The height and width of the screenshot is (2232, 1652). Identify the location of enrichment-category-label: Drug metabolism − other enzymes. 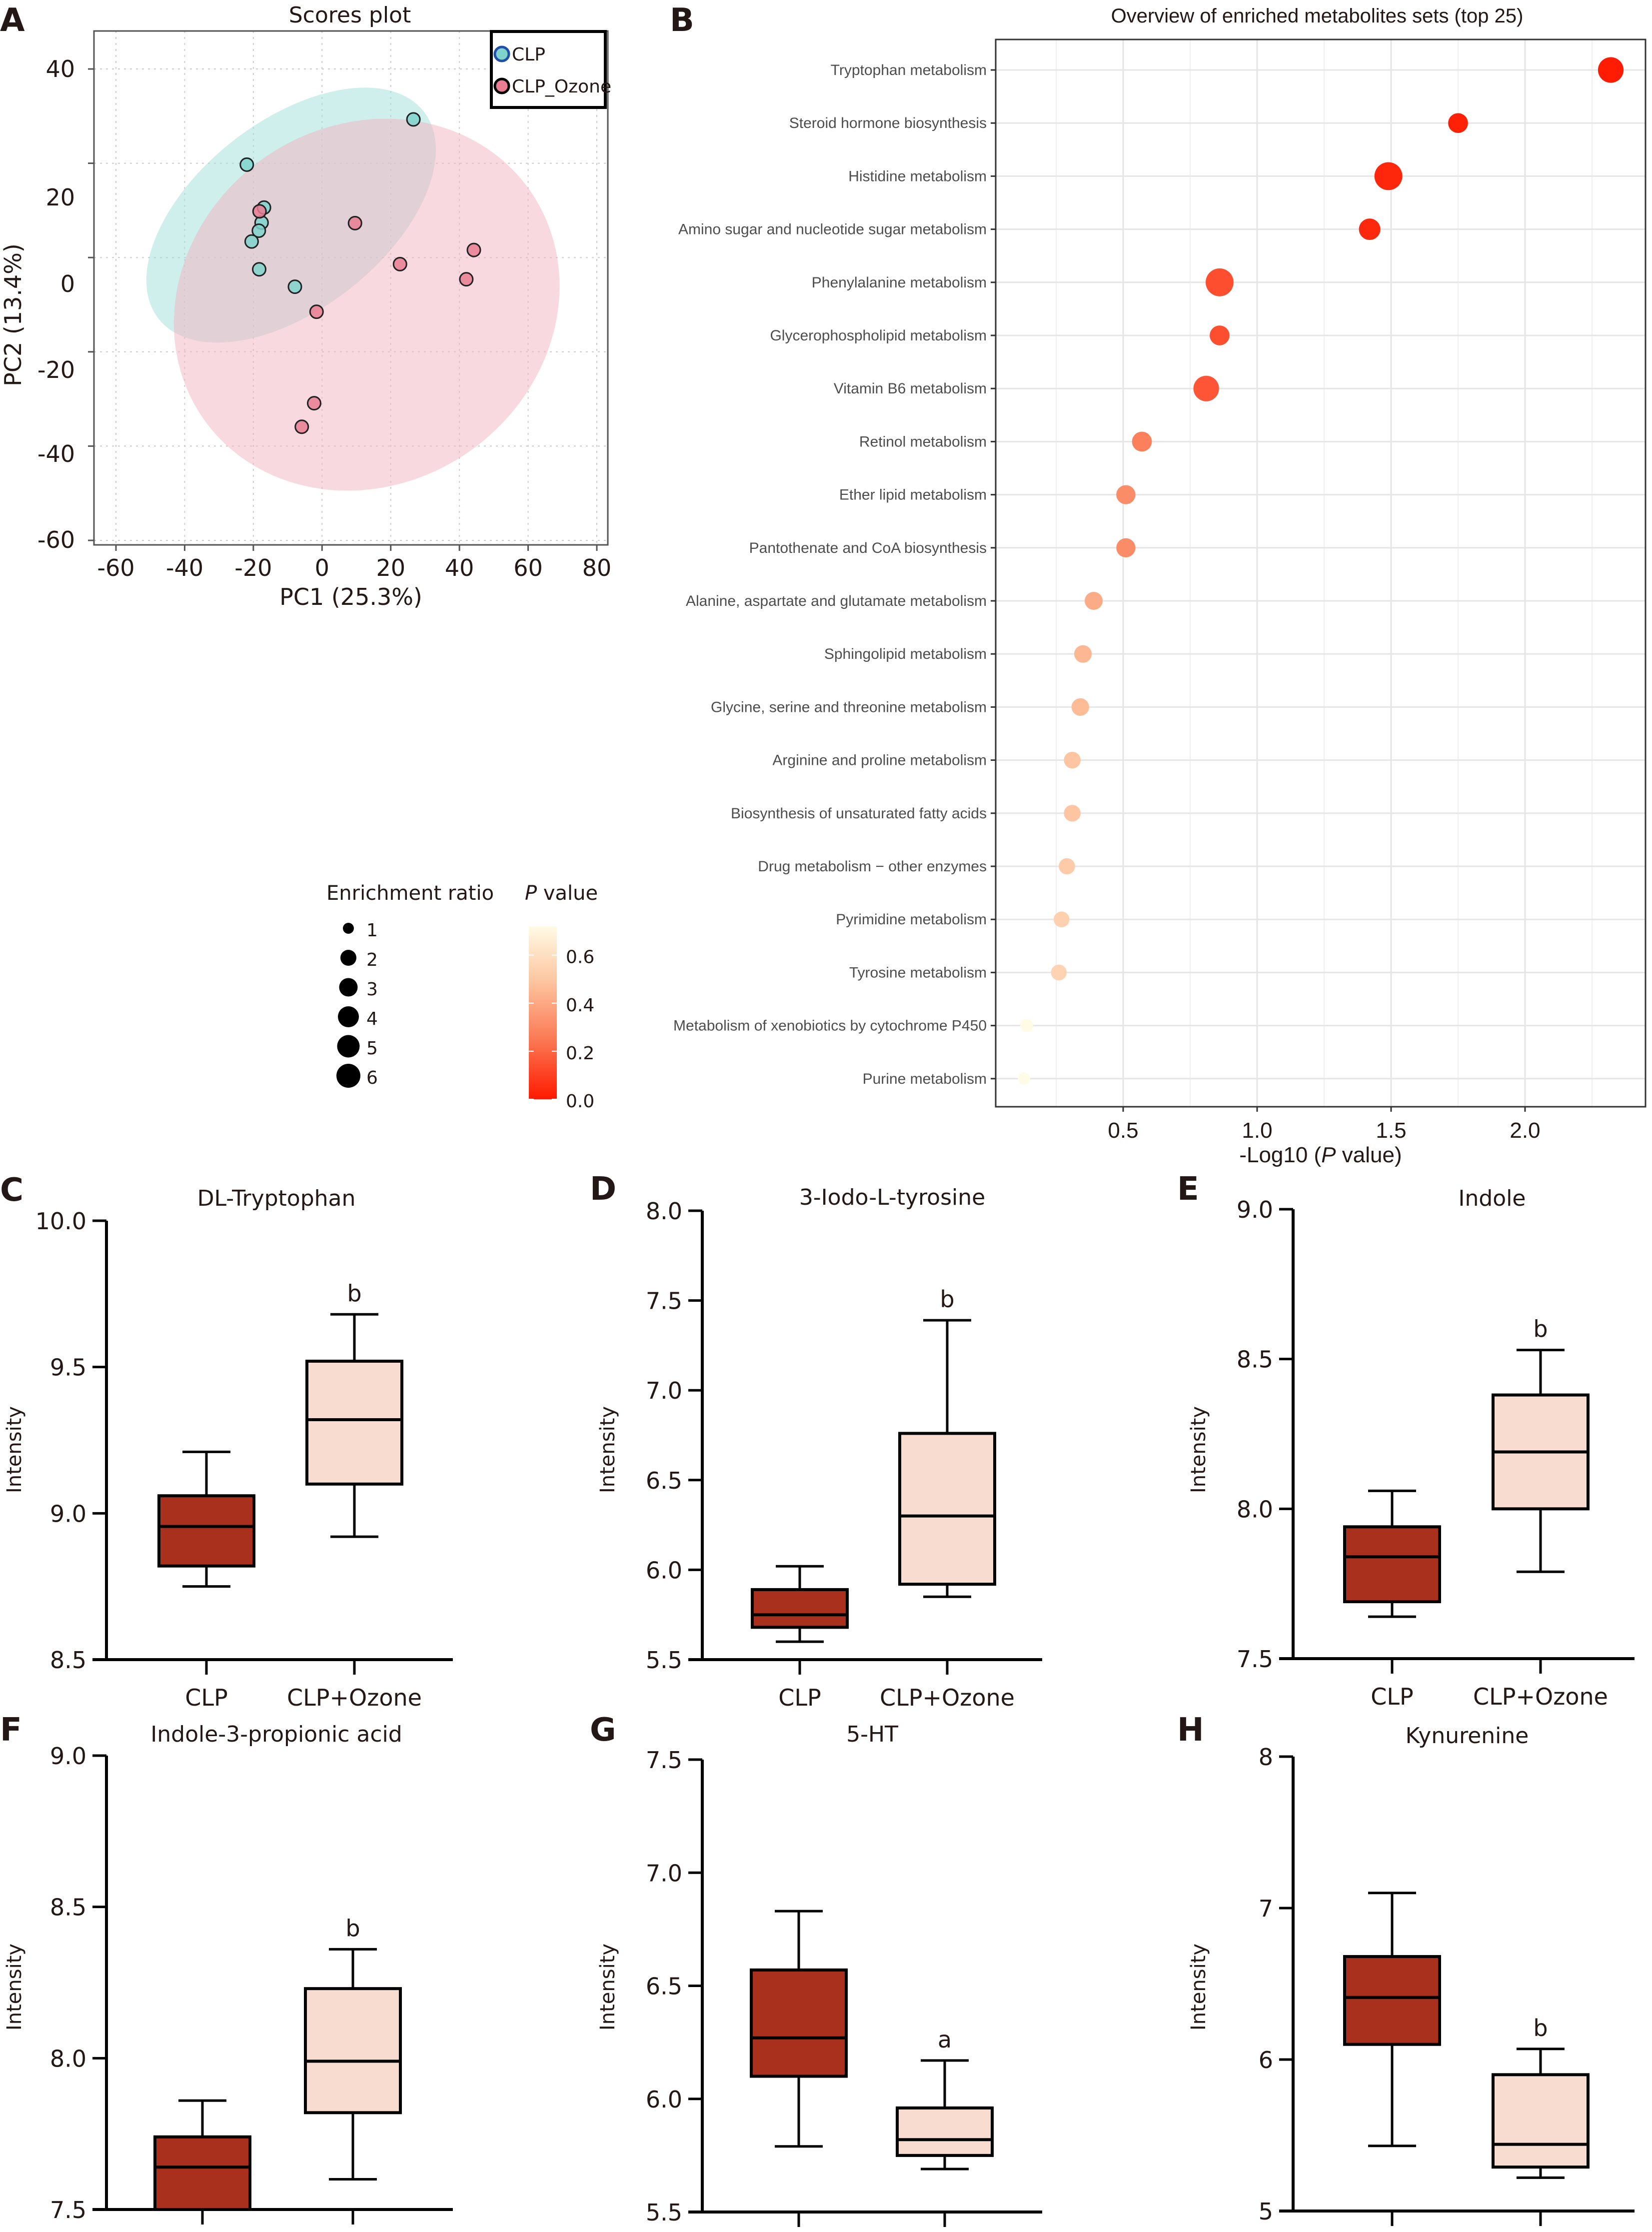
(872, 867).